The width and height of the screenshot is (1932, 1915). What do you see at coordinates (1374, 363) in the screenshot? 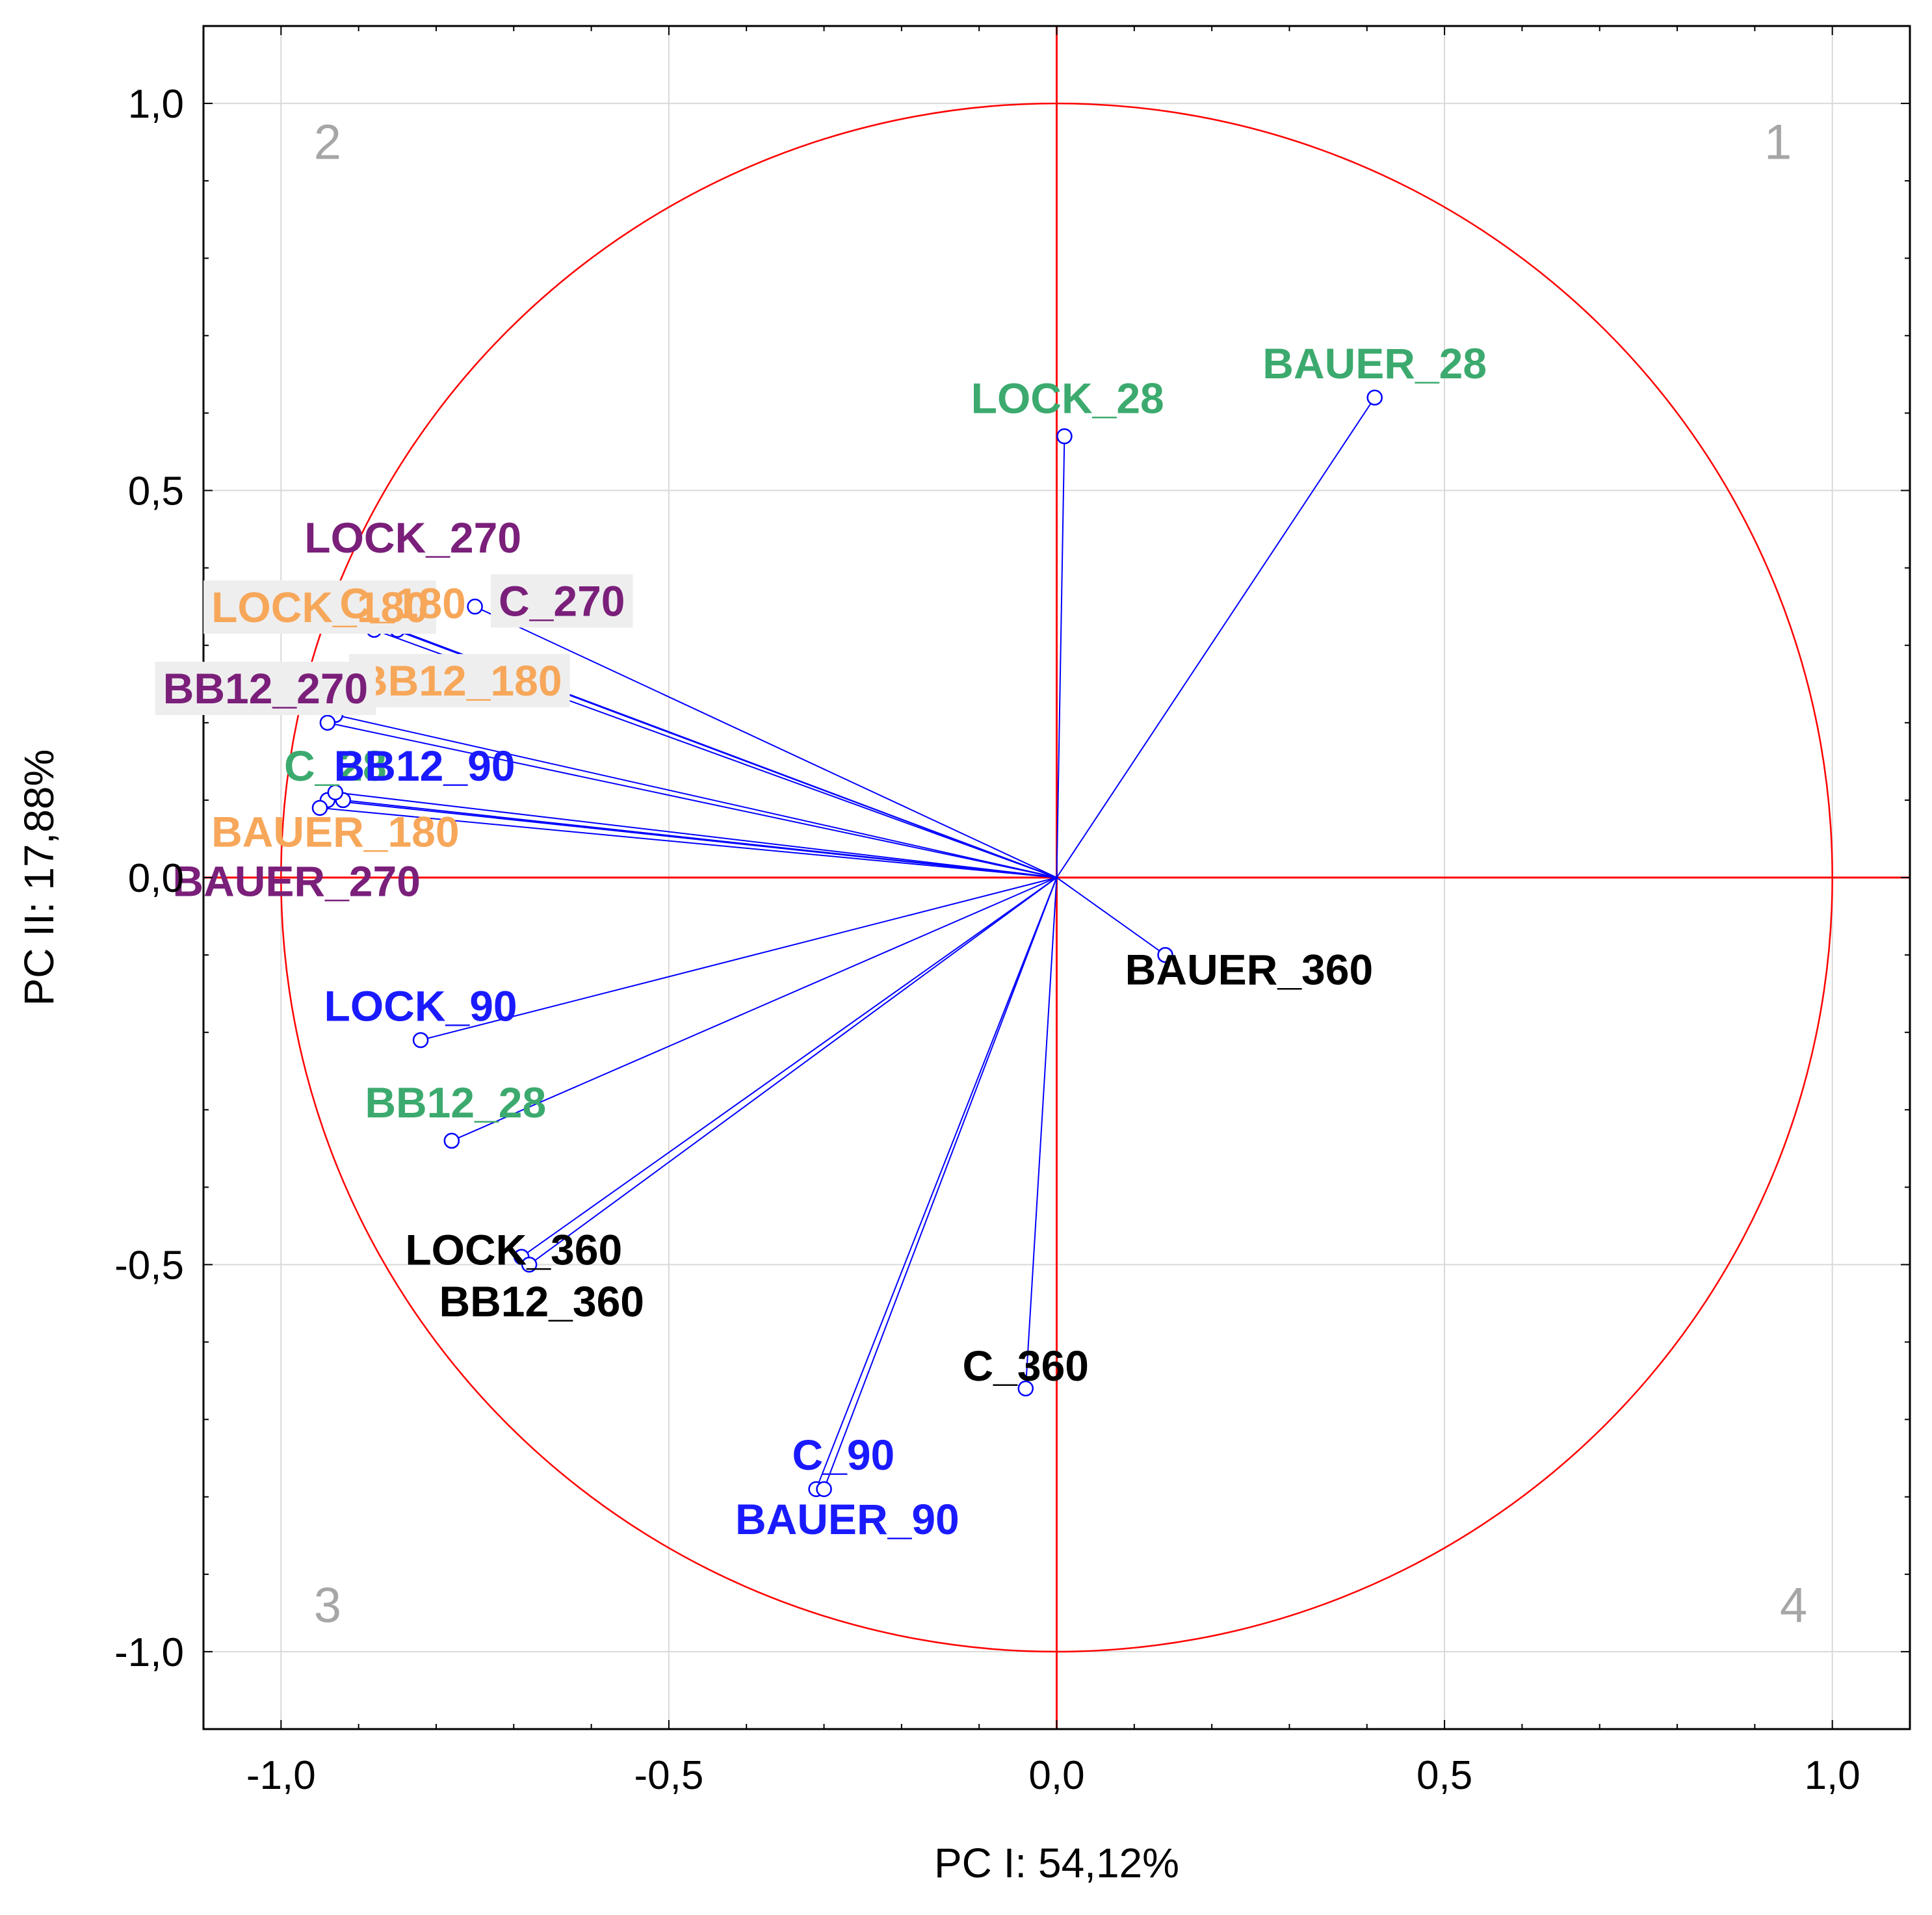
I see `point-label-bauer-28: BAUER_28` at bounding box center [1374, 363].